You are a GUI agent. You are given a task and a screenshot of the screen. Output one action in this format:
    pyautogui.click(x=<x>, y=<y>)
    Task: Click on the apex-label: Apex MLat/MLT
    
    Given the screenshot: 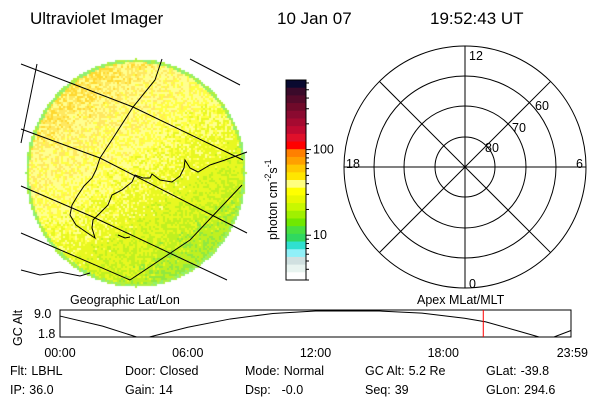 What is the action you would take?
    pyautogui.click(x=461, y=300)
    